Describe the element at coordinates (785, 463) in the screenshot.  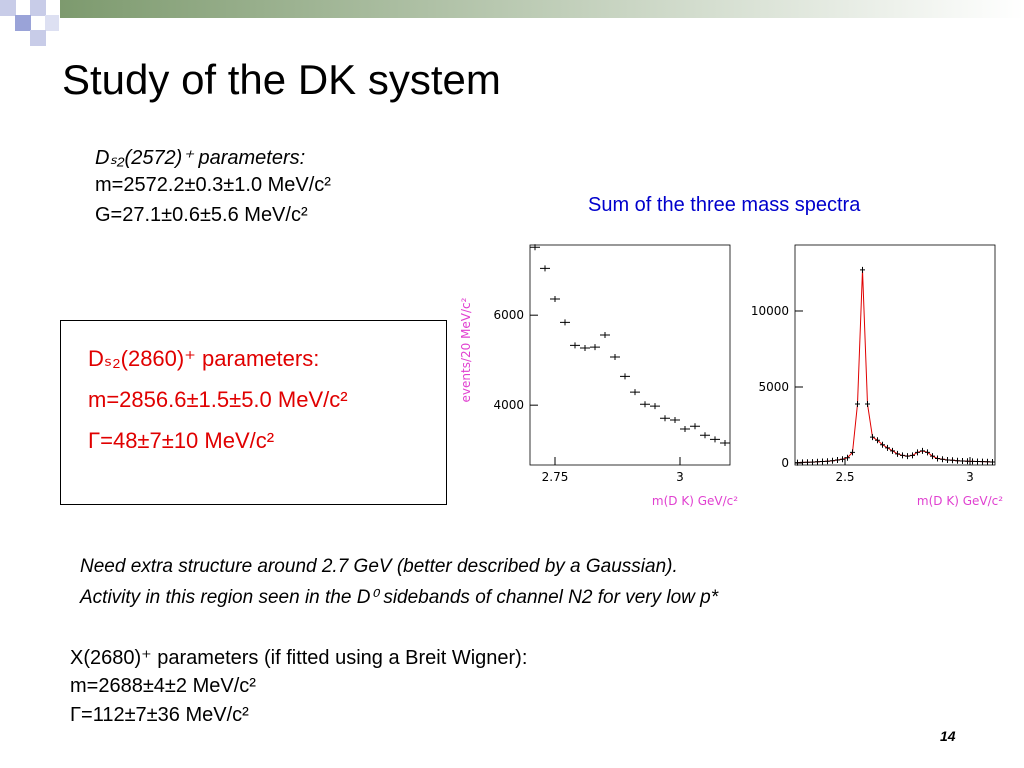
I see `y-tick-label: 0` at that location.